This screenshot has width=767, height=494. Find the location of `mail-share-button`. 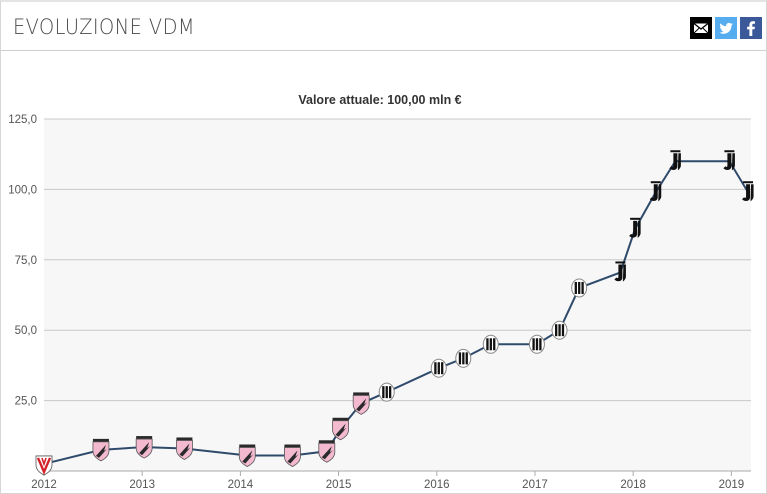

mail-share-button is located at coordinates (701, 28).